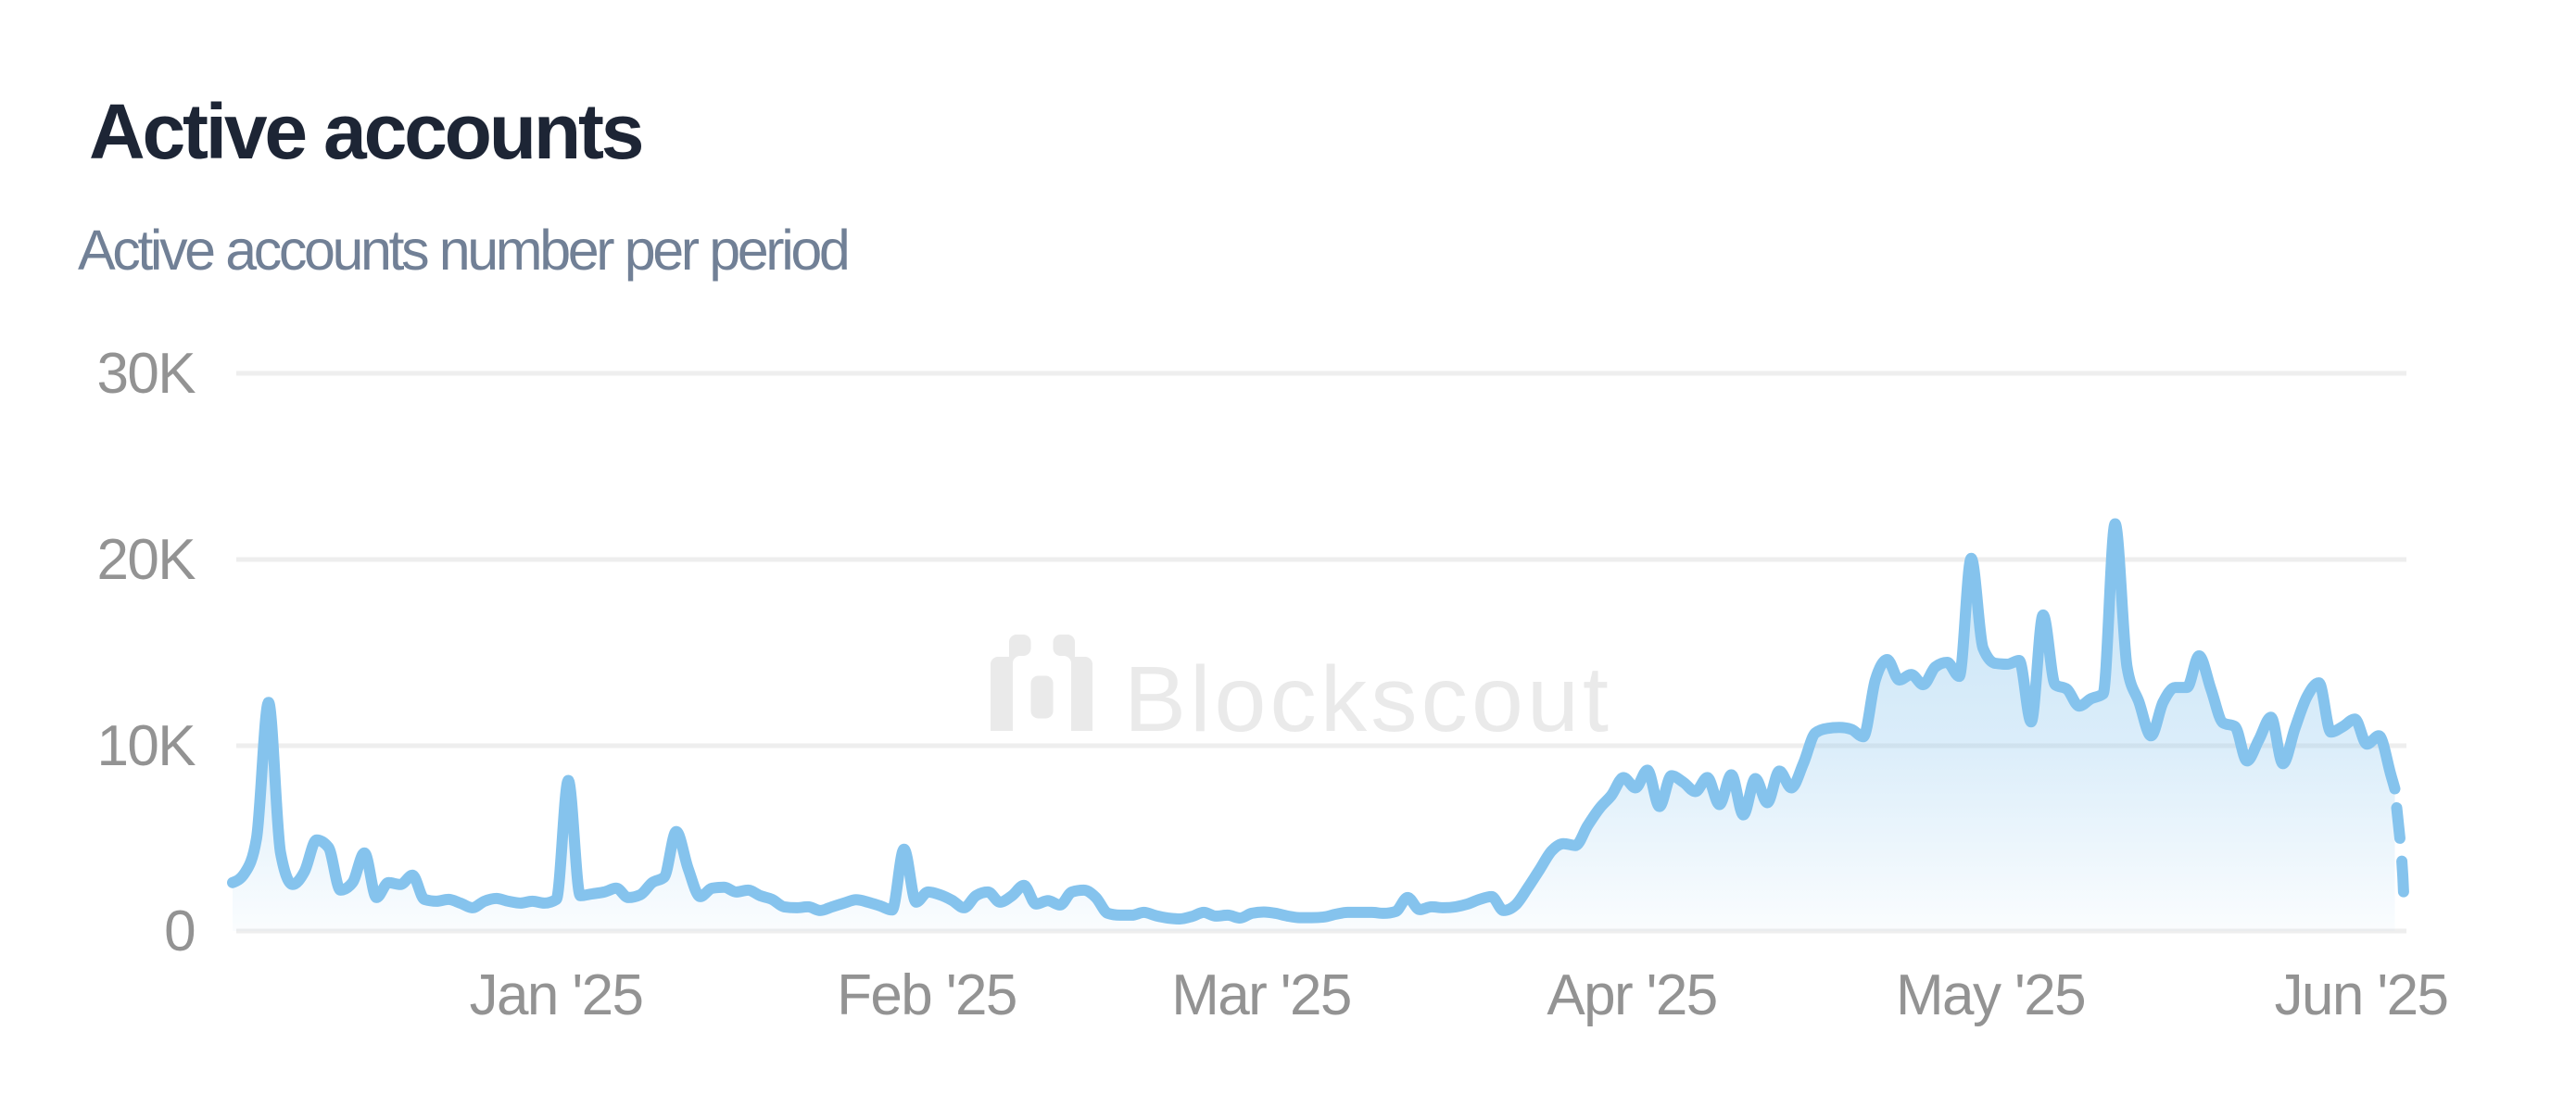  What do you see at coordinates (463, 251) in the screenshot?
I see `svg-text:Active accounts number per per: Active accounts number per period` at bounding box center [463, 251].